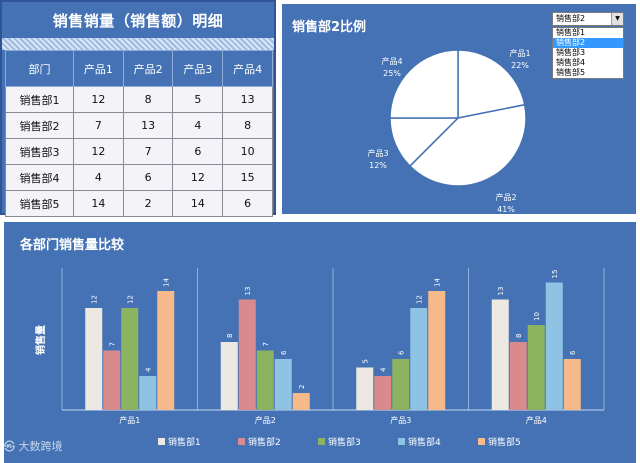 This screenshot has width=640, height=463. I want to click on pie-slice-label: 产品2, so click(505, 197).